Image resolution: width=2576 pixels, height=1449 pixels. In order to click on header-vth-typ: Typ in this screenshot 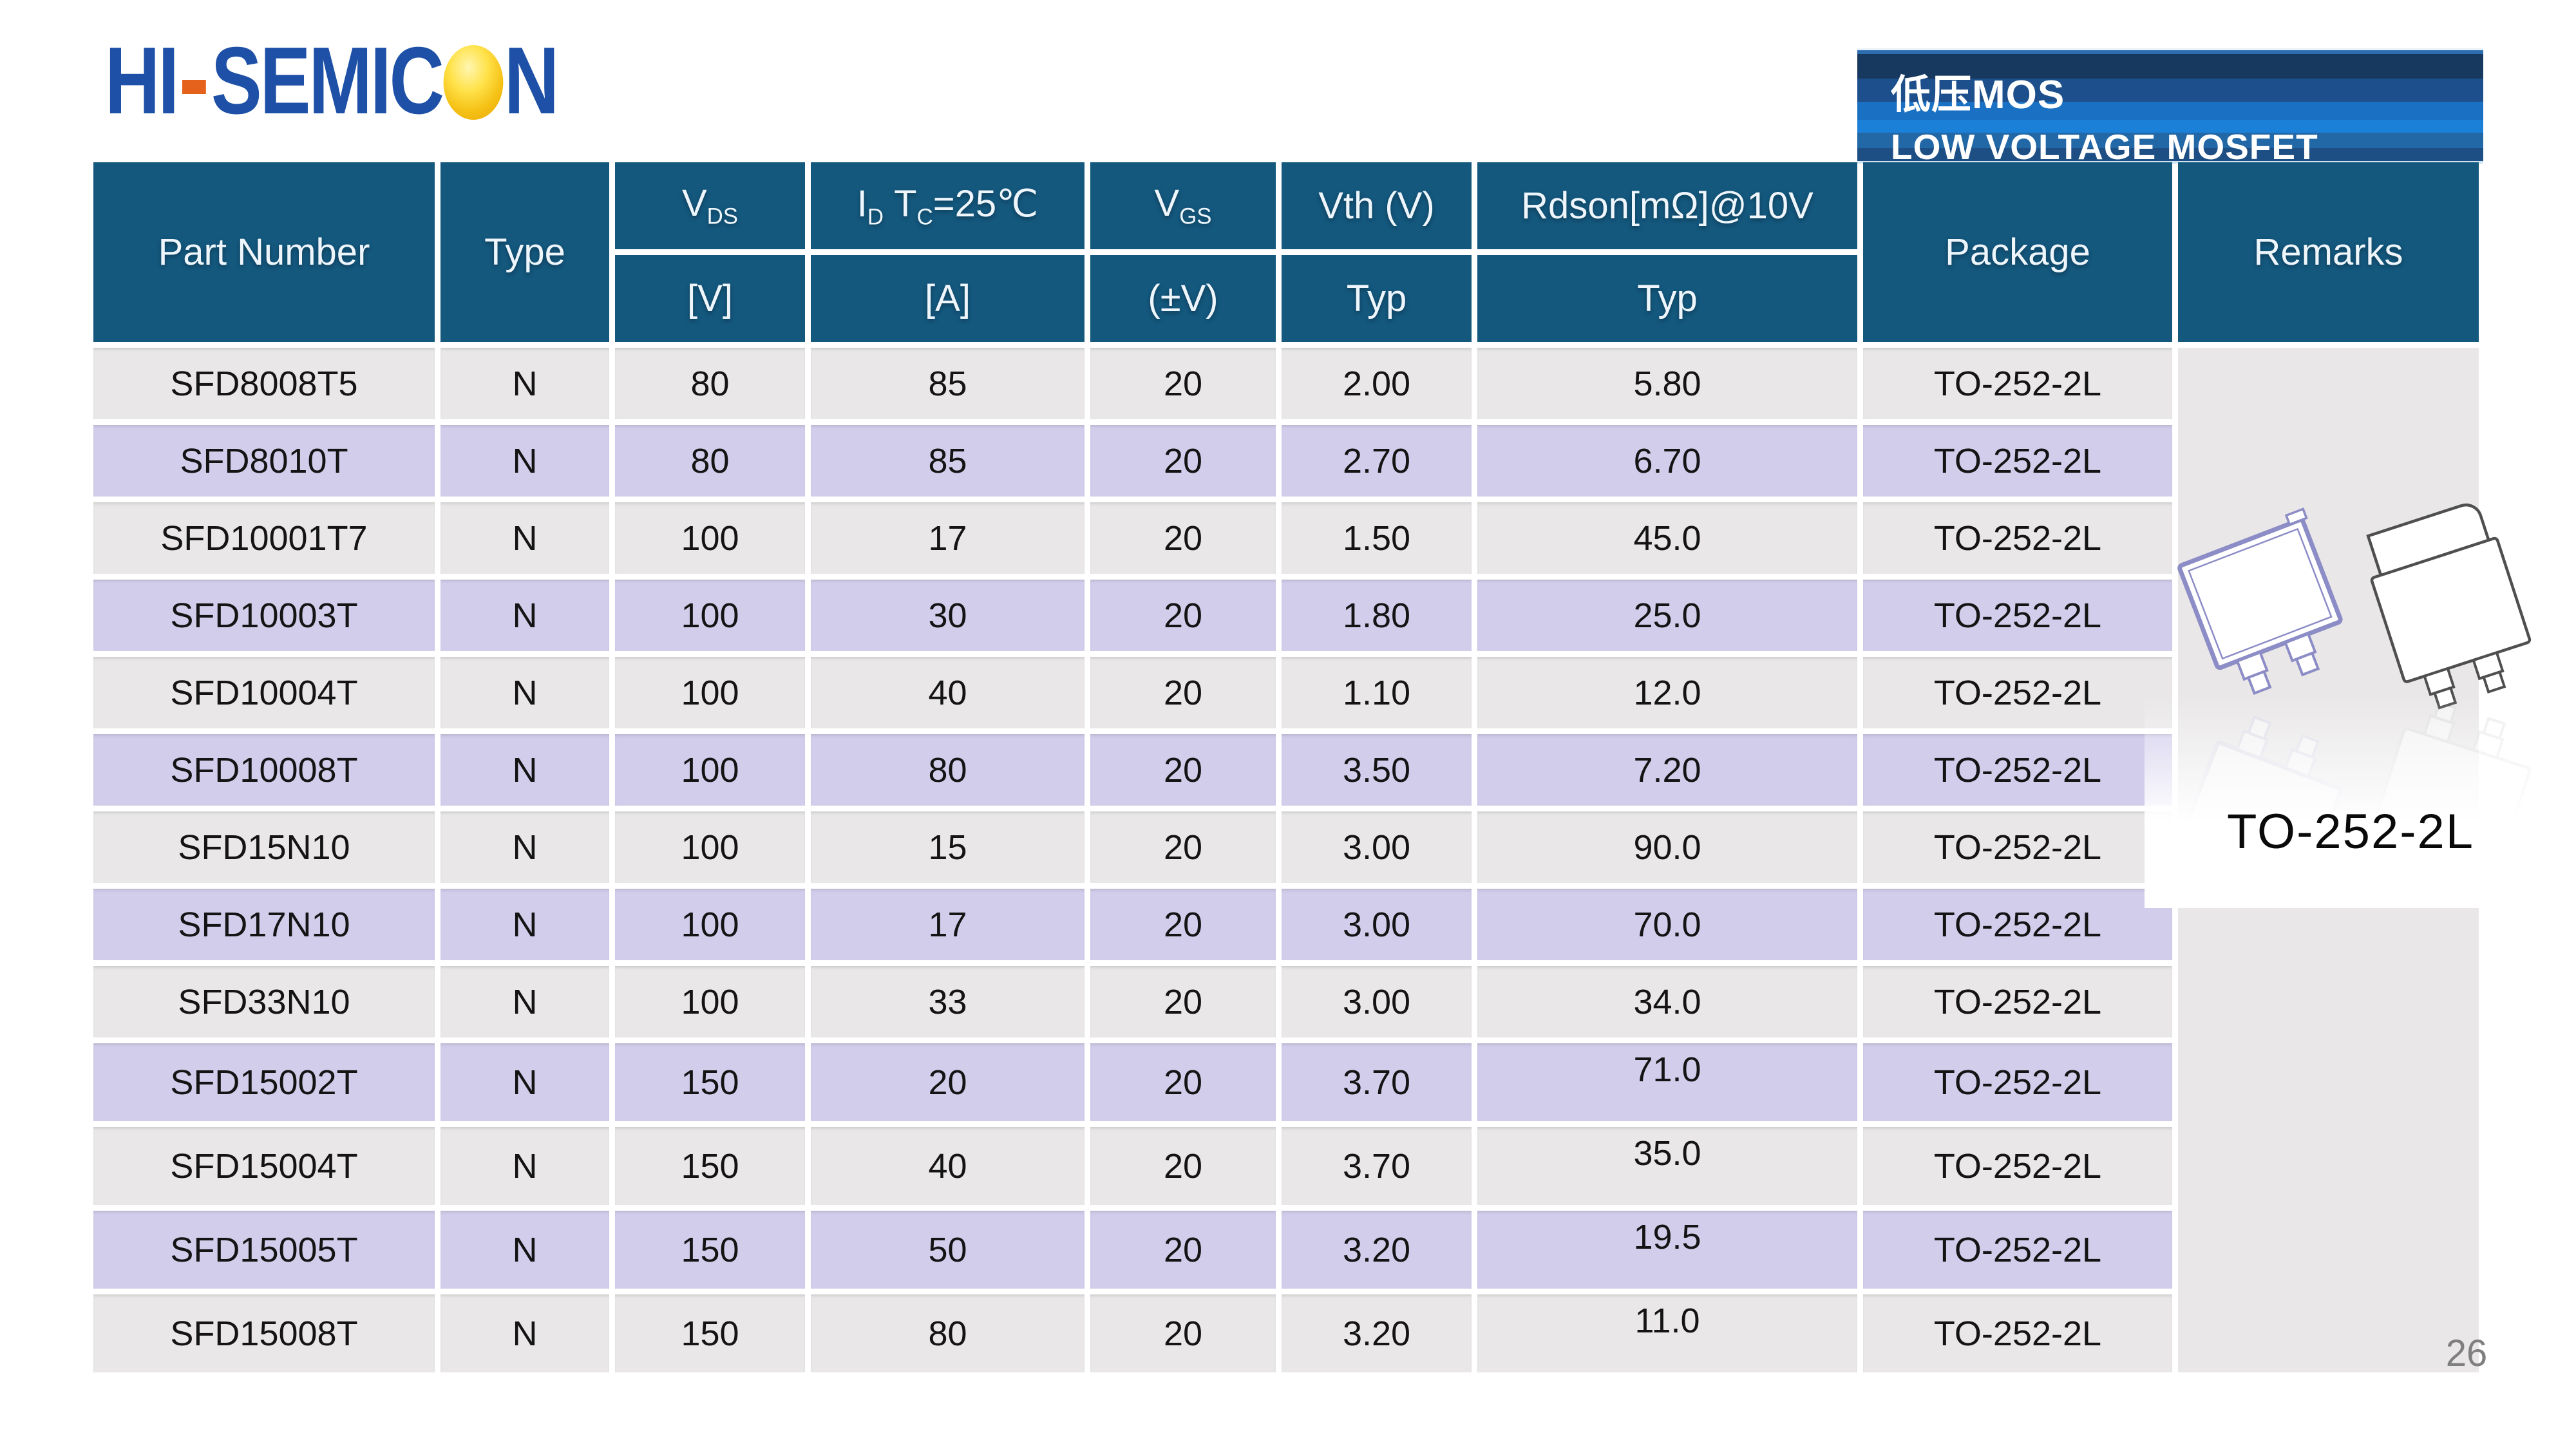, I will do `click(1377, 298)`.